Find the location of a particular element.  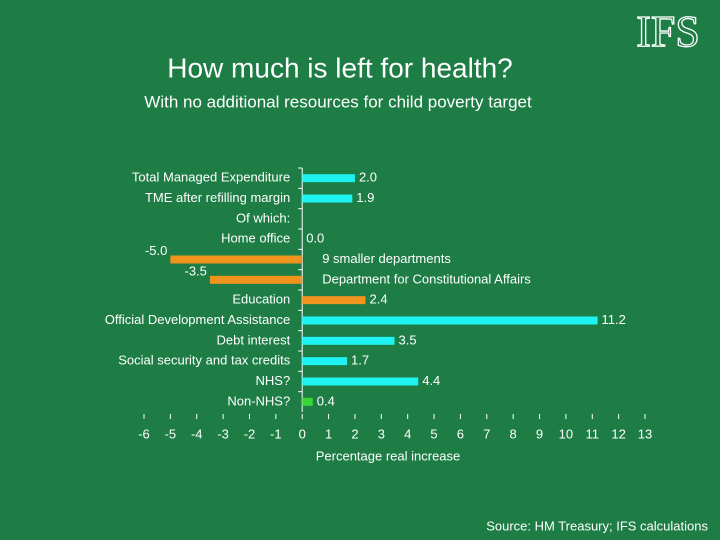

value-label: 1.7 is located at coordinates (360, 360).